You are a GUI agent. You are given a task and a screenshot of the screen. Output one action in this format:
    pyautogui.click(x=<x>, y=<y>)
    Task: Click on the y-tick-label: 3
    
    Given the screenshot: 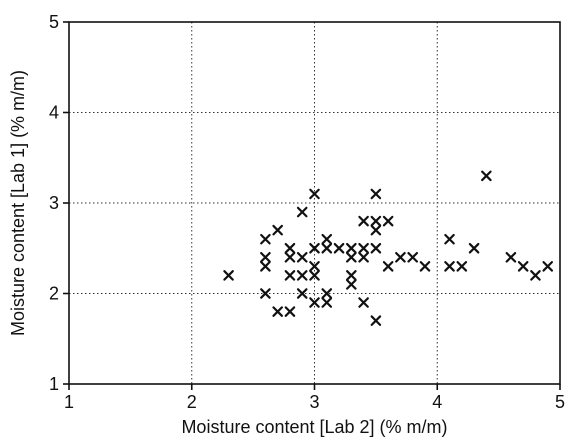 What is the action you would take?
    pyautogui.click(x=54, y=203)
    